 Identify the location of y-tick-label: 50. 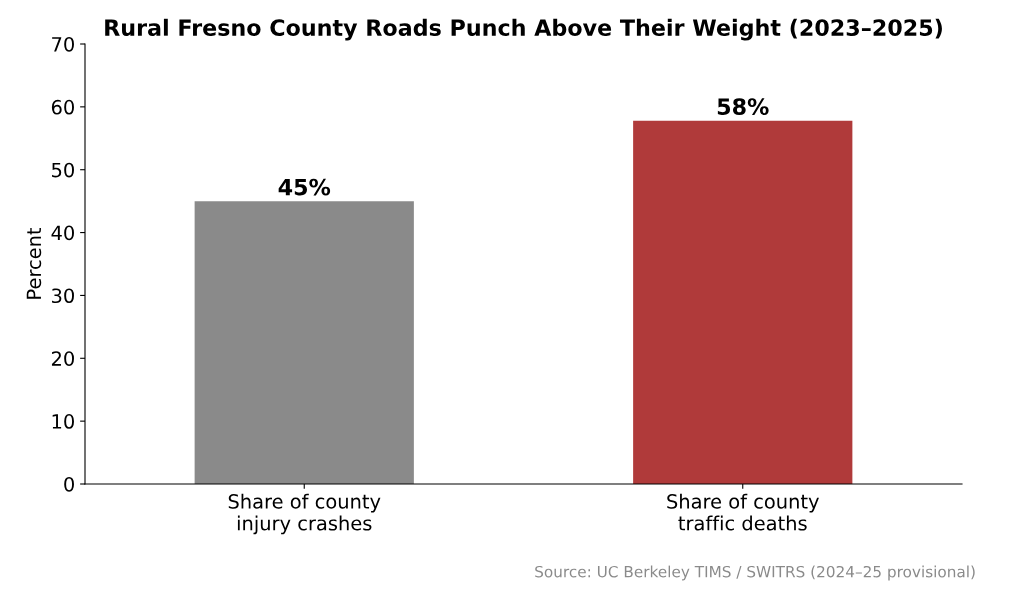
(63, 170).